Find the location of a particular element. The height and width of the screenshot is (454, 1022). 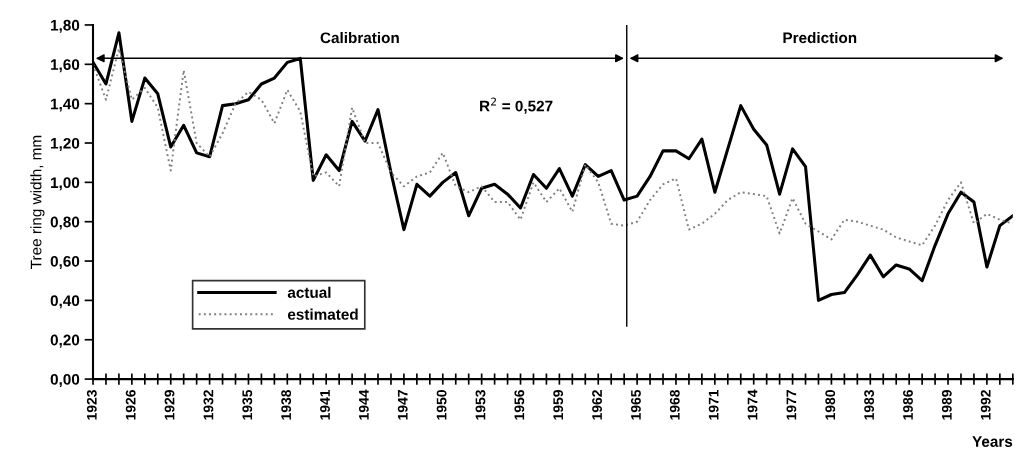

x-axis-title: Years is located at coordinates (992, 441).